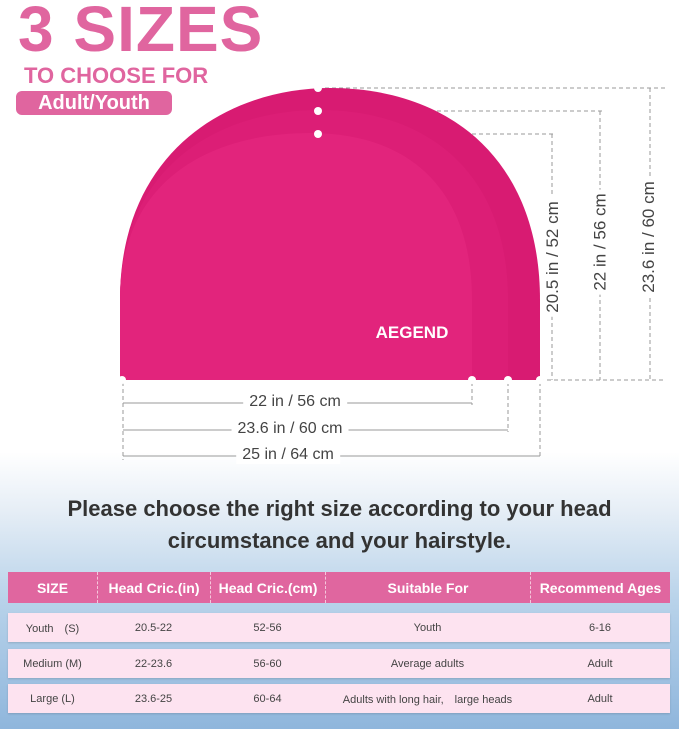  Describe the element at coordinates (52, 698) in the screenshot. I see `cell: Large (L)` at that location.